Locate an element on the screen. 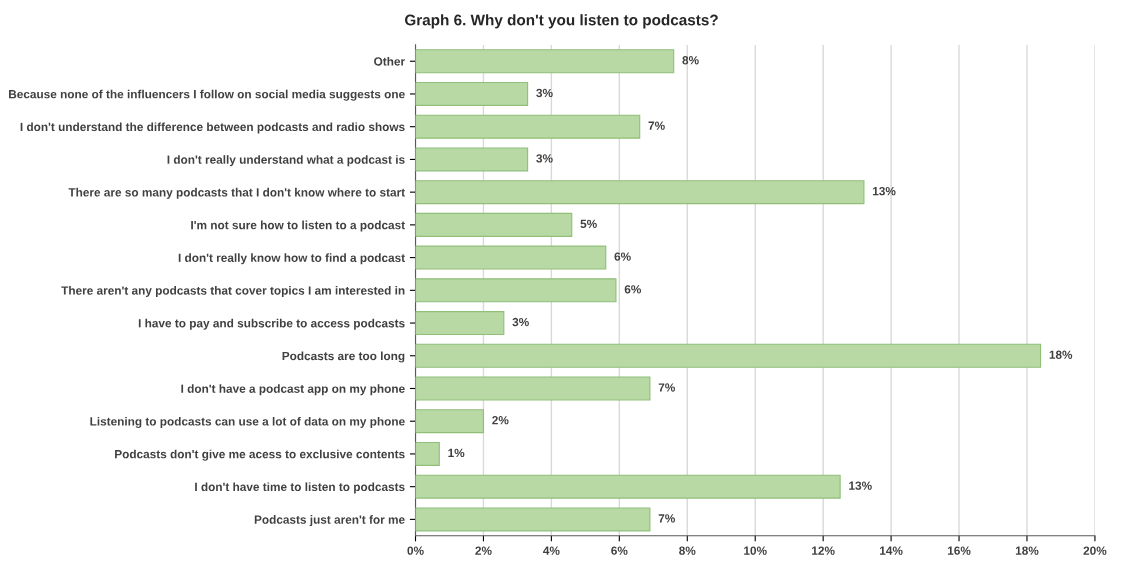 The height and width of the screenshot is (561, 1123). y-tick-label: Podcasts just aren't for me is located at coordinates (329, 521).